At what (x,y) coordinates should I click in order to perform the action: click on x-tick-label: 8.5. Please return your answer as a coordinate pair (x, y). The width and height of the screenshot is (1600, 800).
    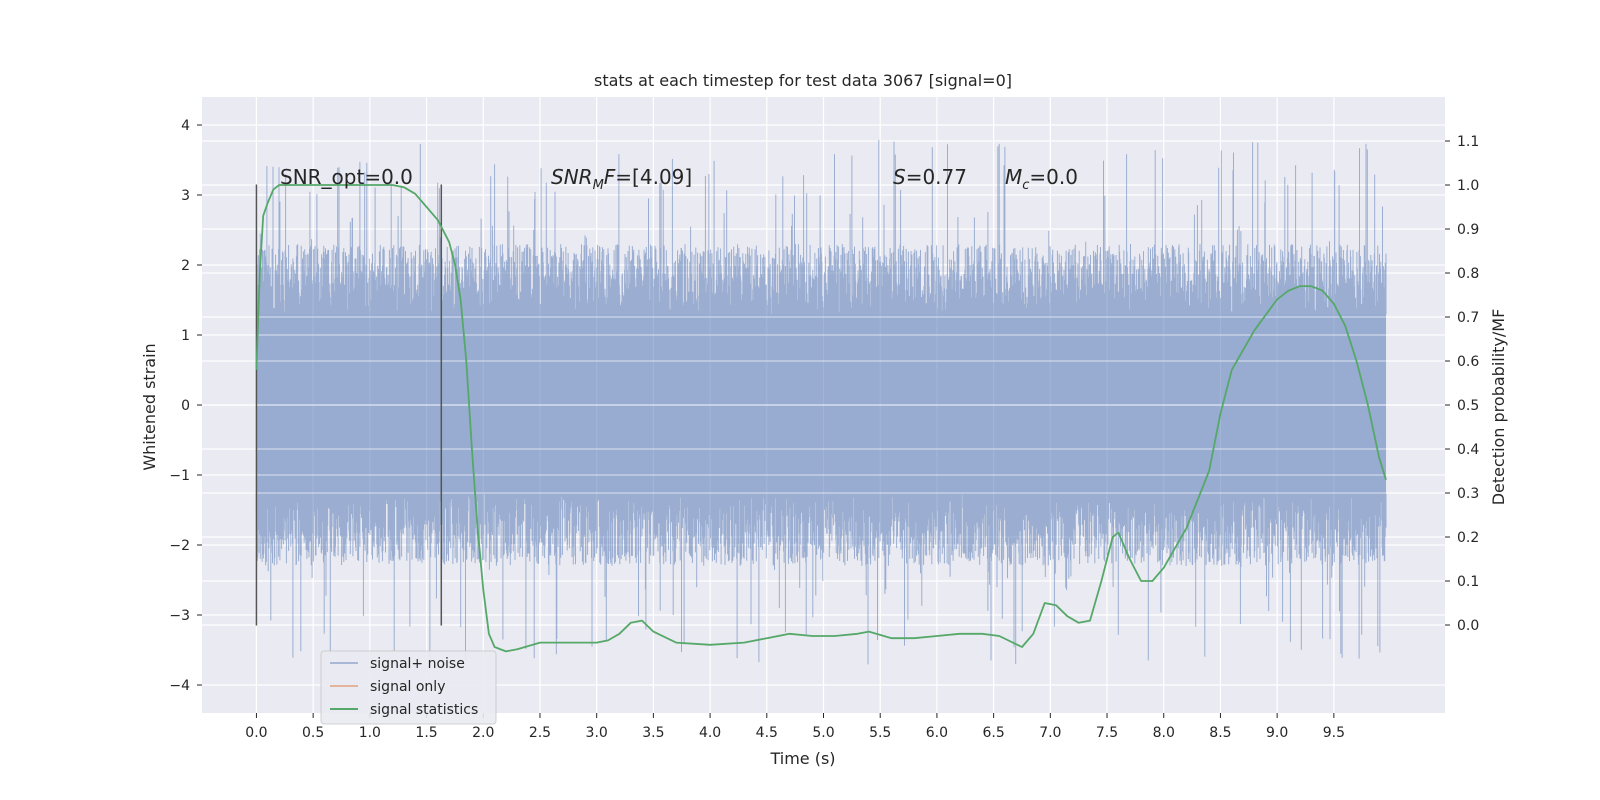
    Looking at the image, I should click on (1220, 733).